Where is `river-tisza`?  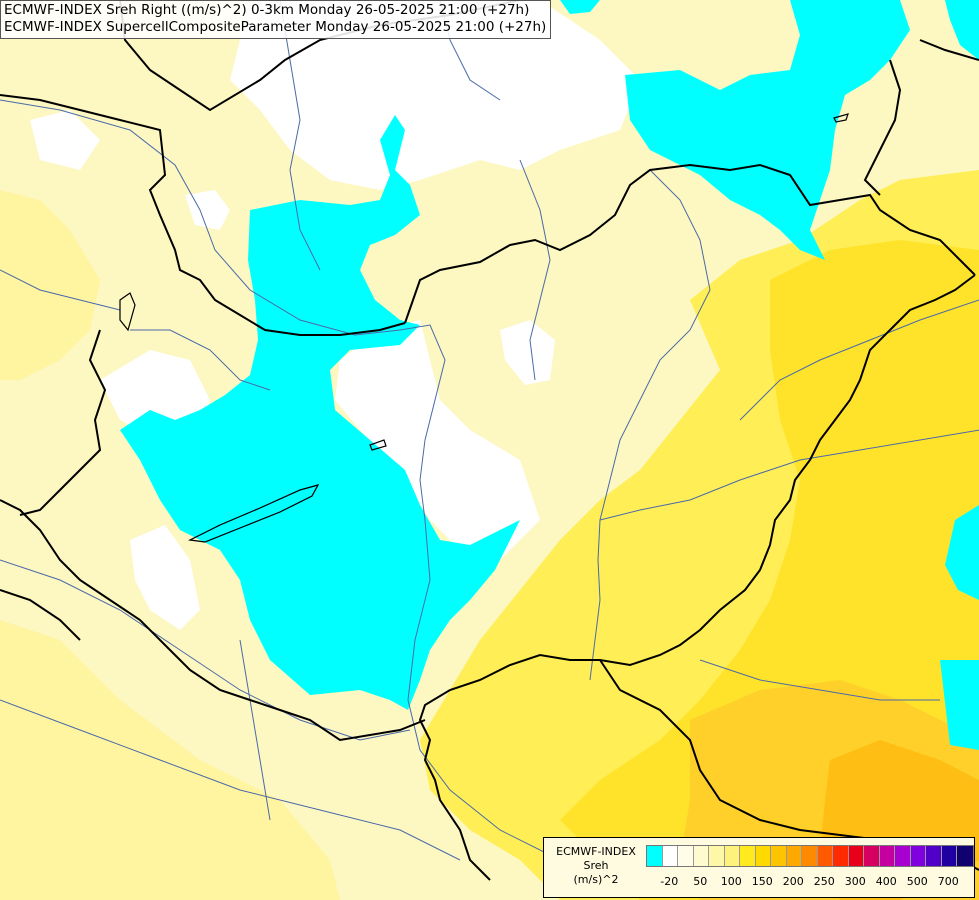
river-tisza is located at coordinates (650, 425).